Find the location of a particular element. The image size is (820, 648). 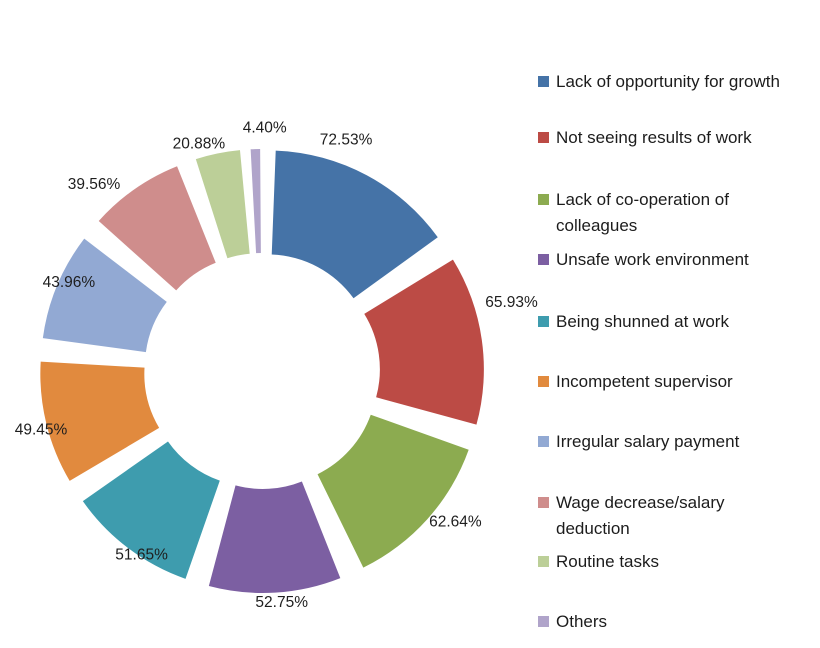

legend-label: Wage decrease/salary deduction is located at coordinates (640, 516).